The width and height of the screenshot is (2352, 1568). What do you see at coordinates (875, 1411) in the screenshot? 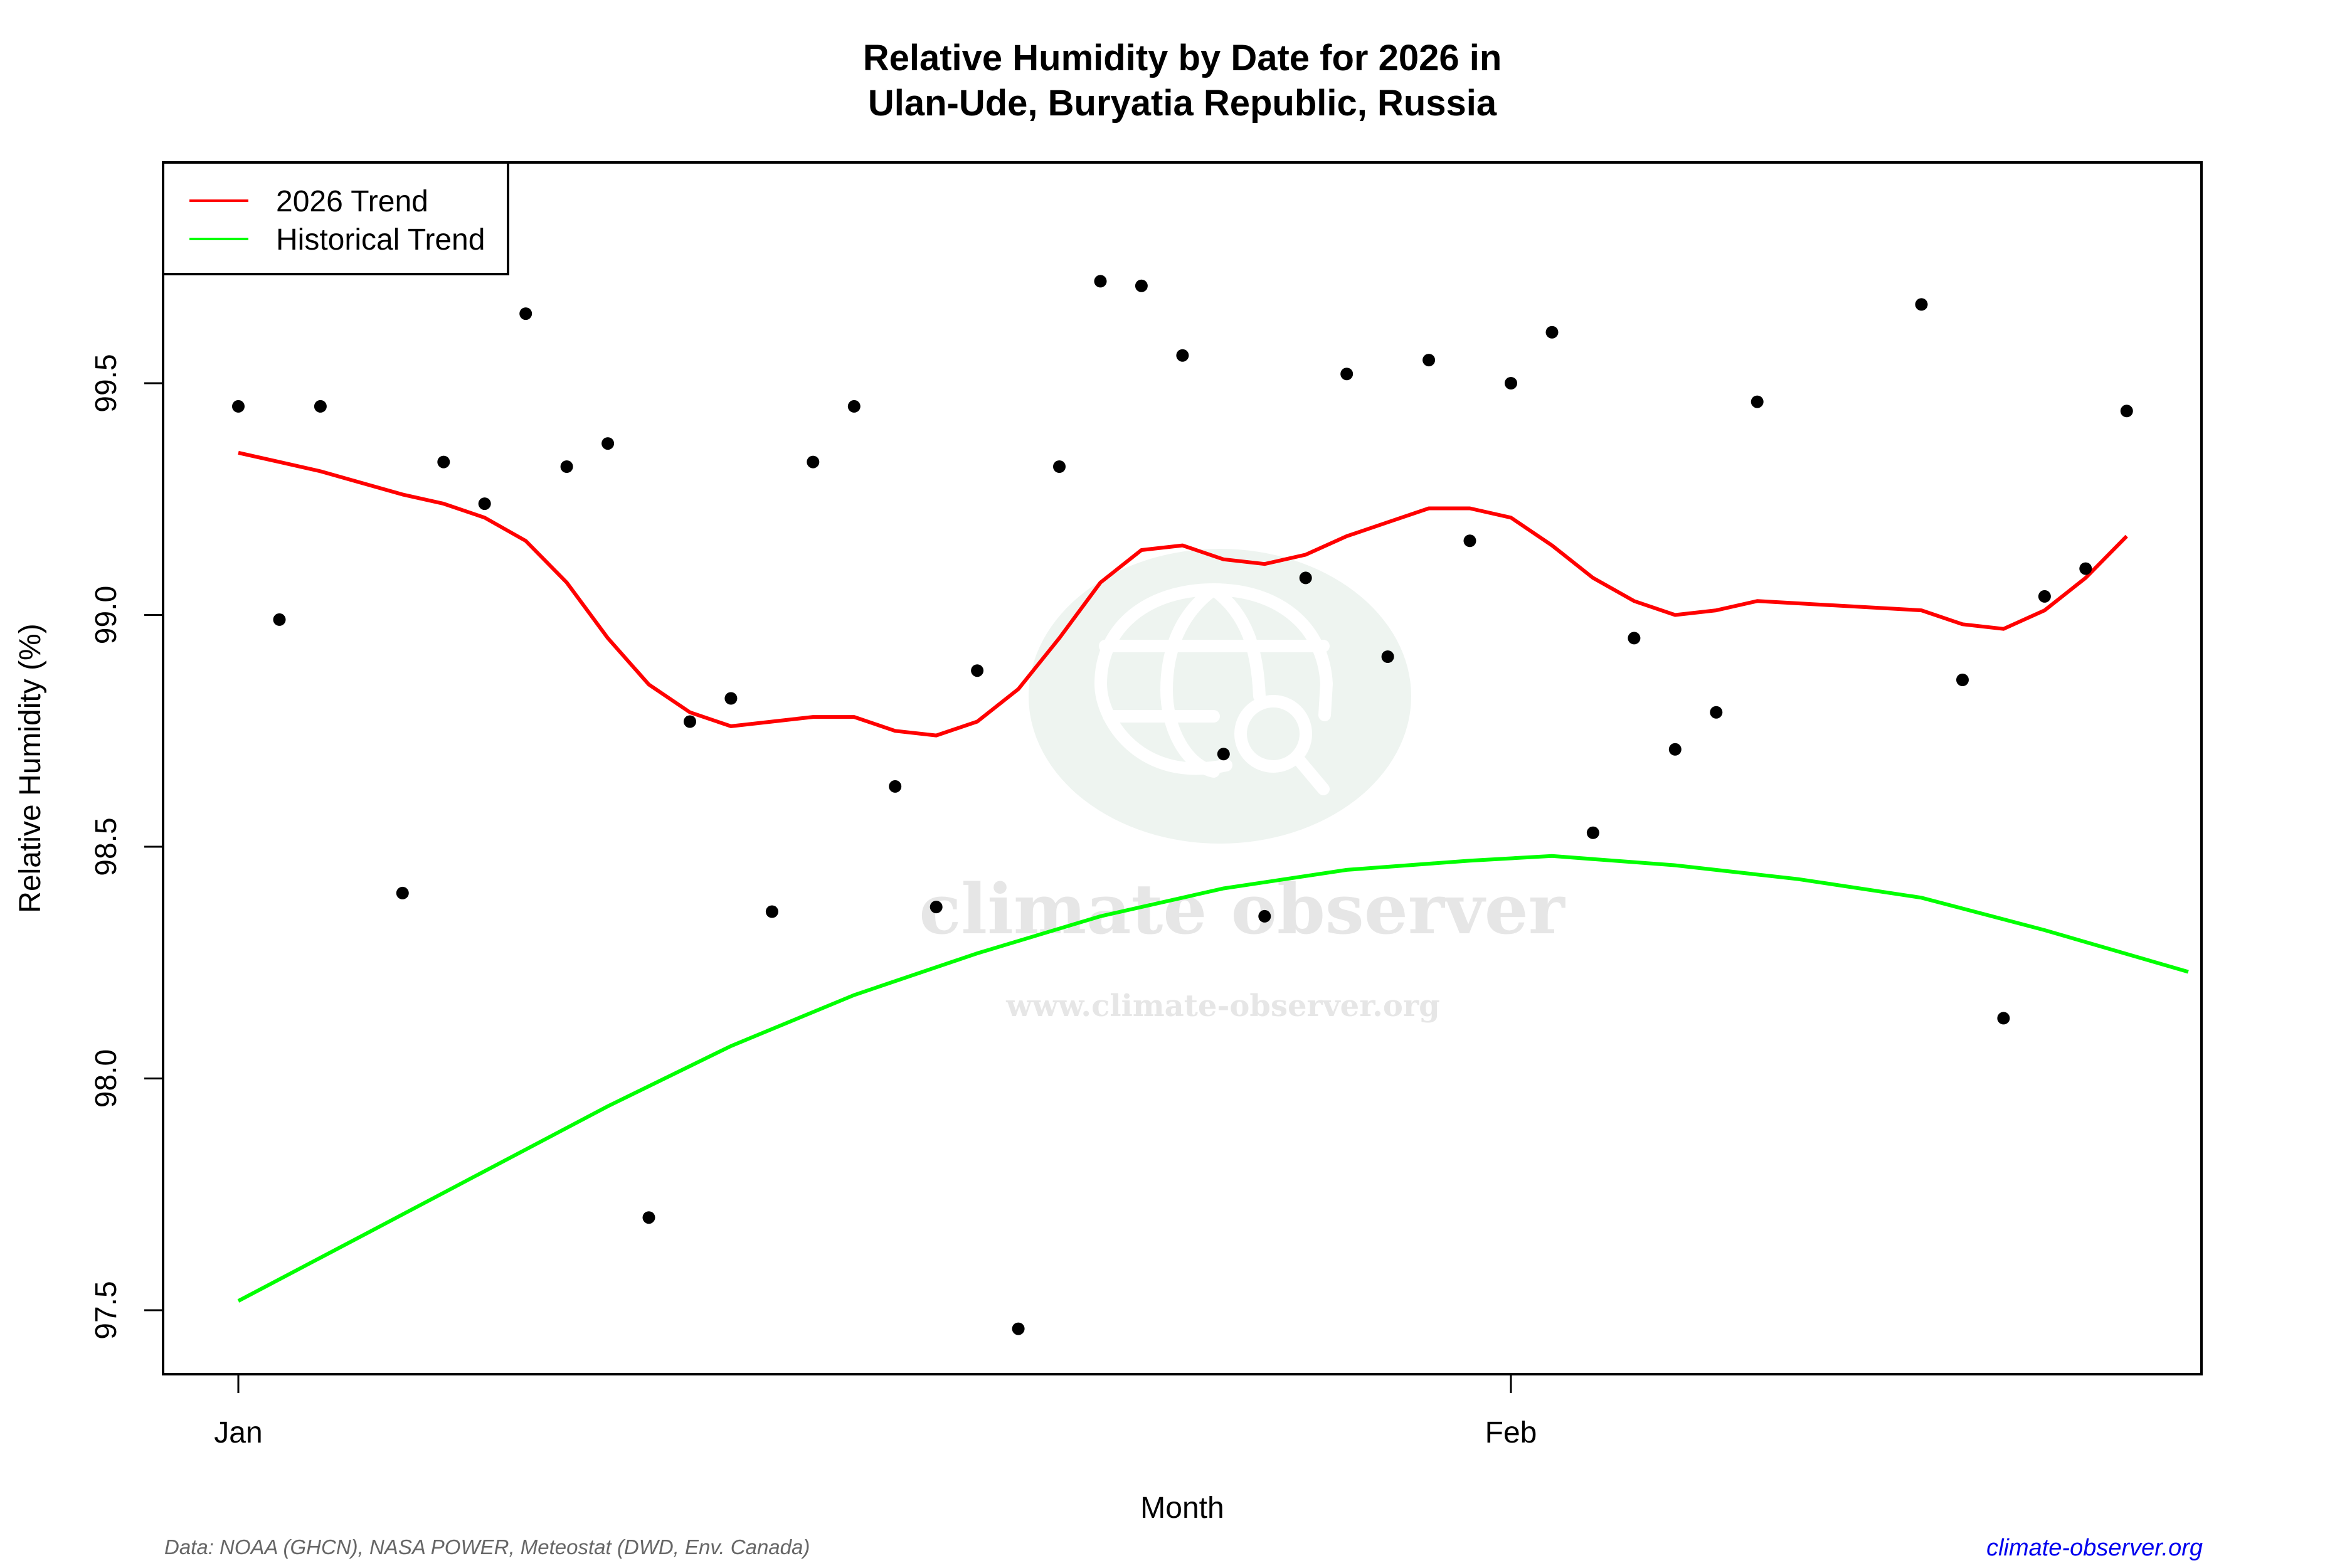
I see `x-axis: Jan Feb` at bounding box center [875, 1411].